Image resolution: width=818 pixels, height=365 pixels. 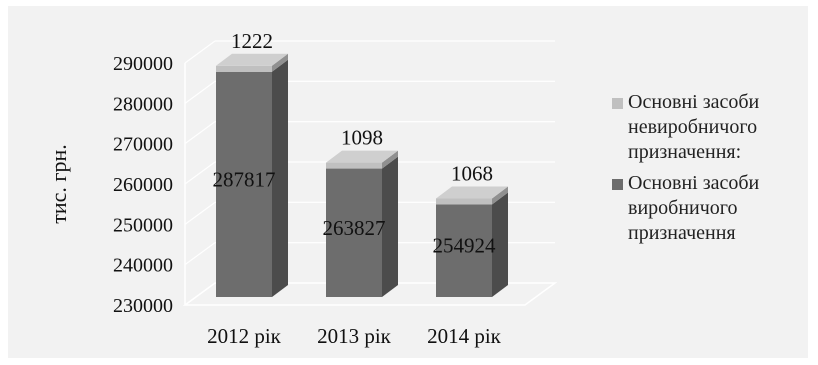 What do you see at coordinates (244, 336) in the screenshot?
I see `x-tick-label: 2012 рік` at bounding box center [244, 336].